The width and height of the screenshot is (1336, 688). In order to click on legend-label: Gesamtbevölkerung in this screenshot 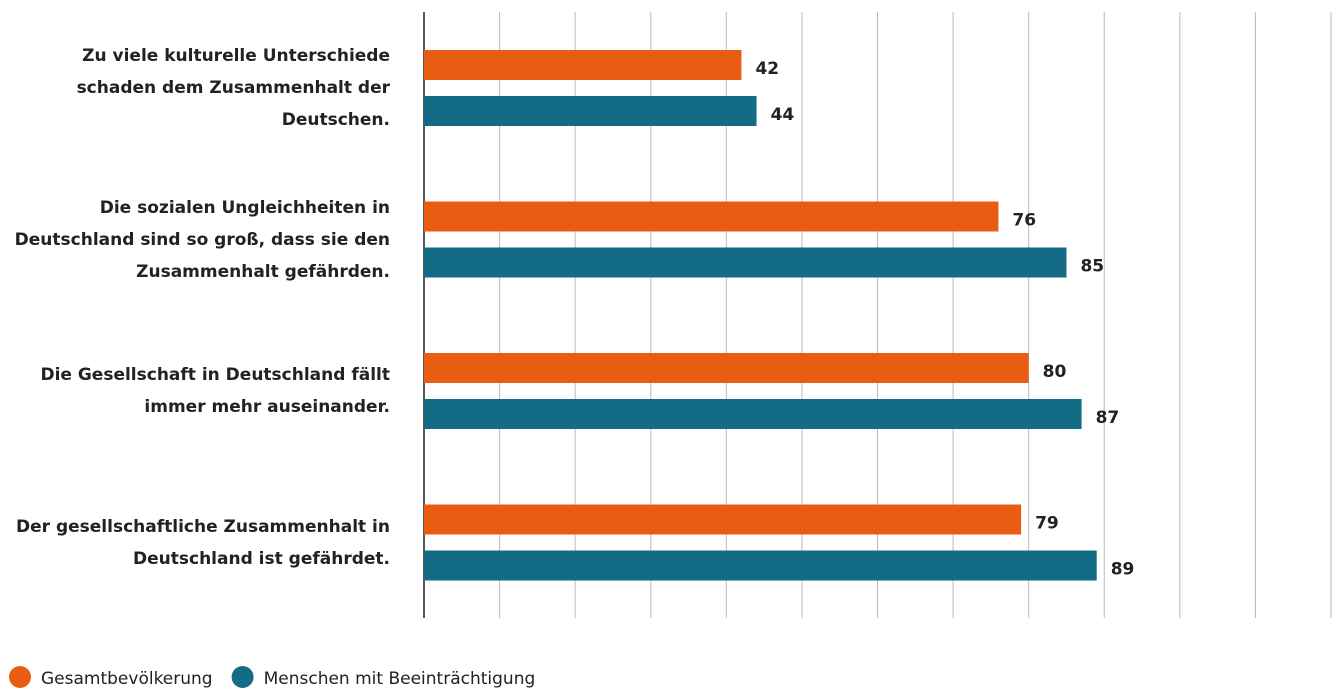, I will do `click(127, 678)`.